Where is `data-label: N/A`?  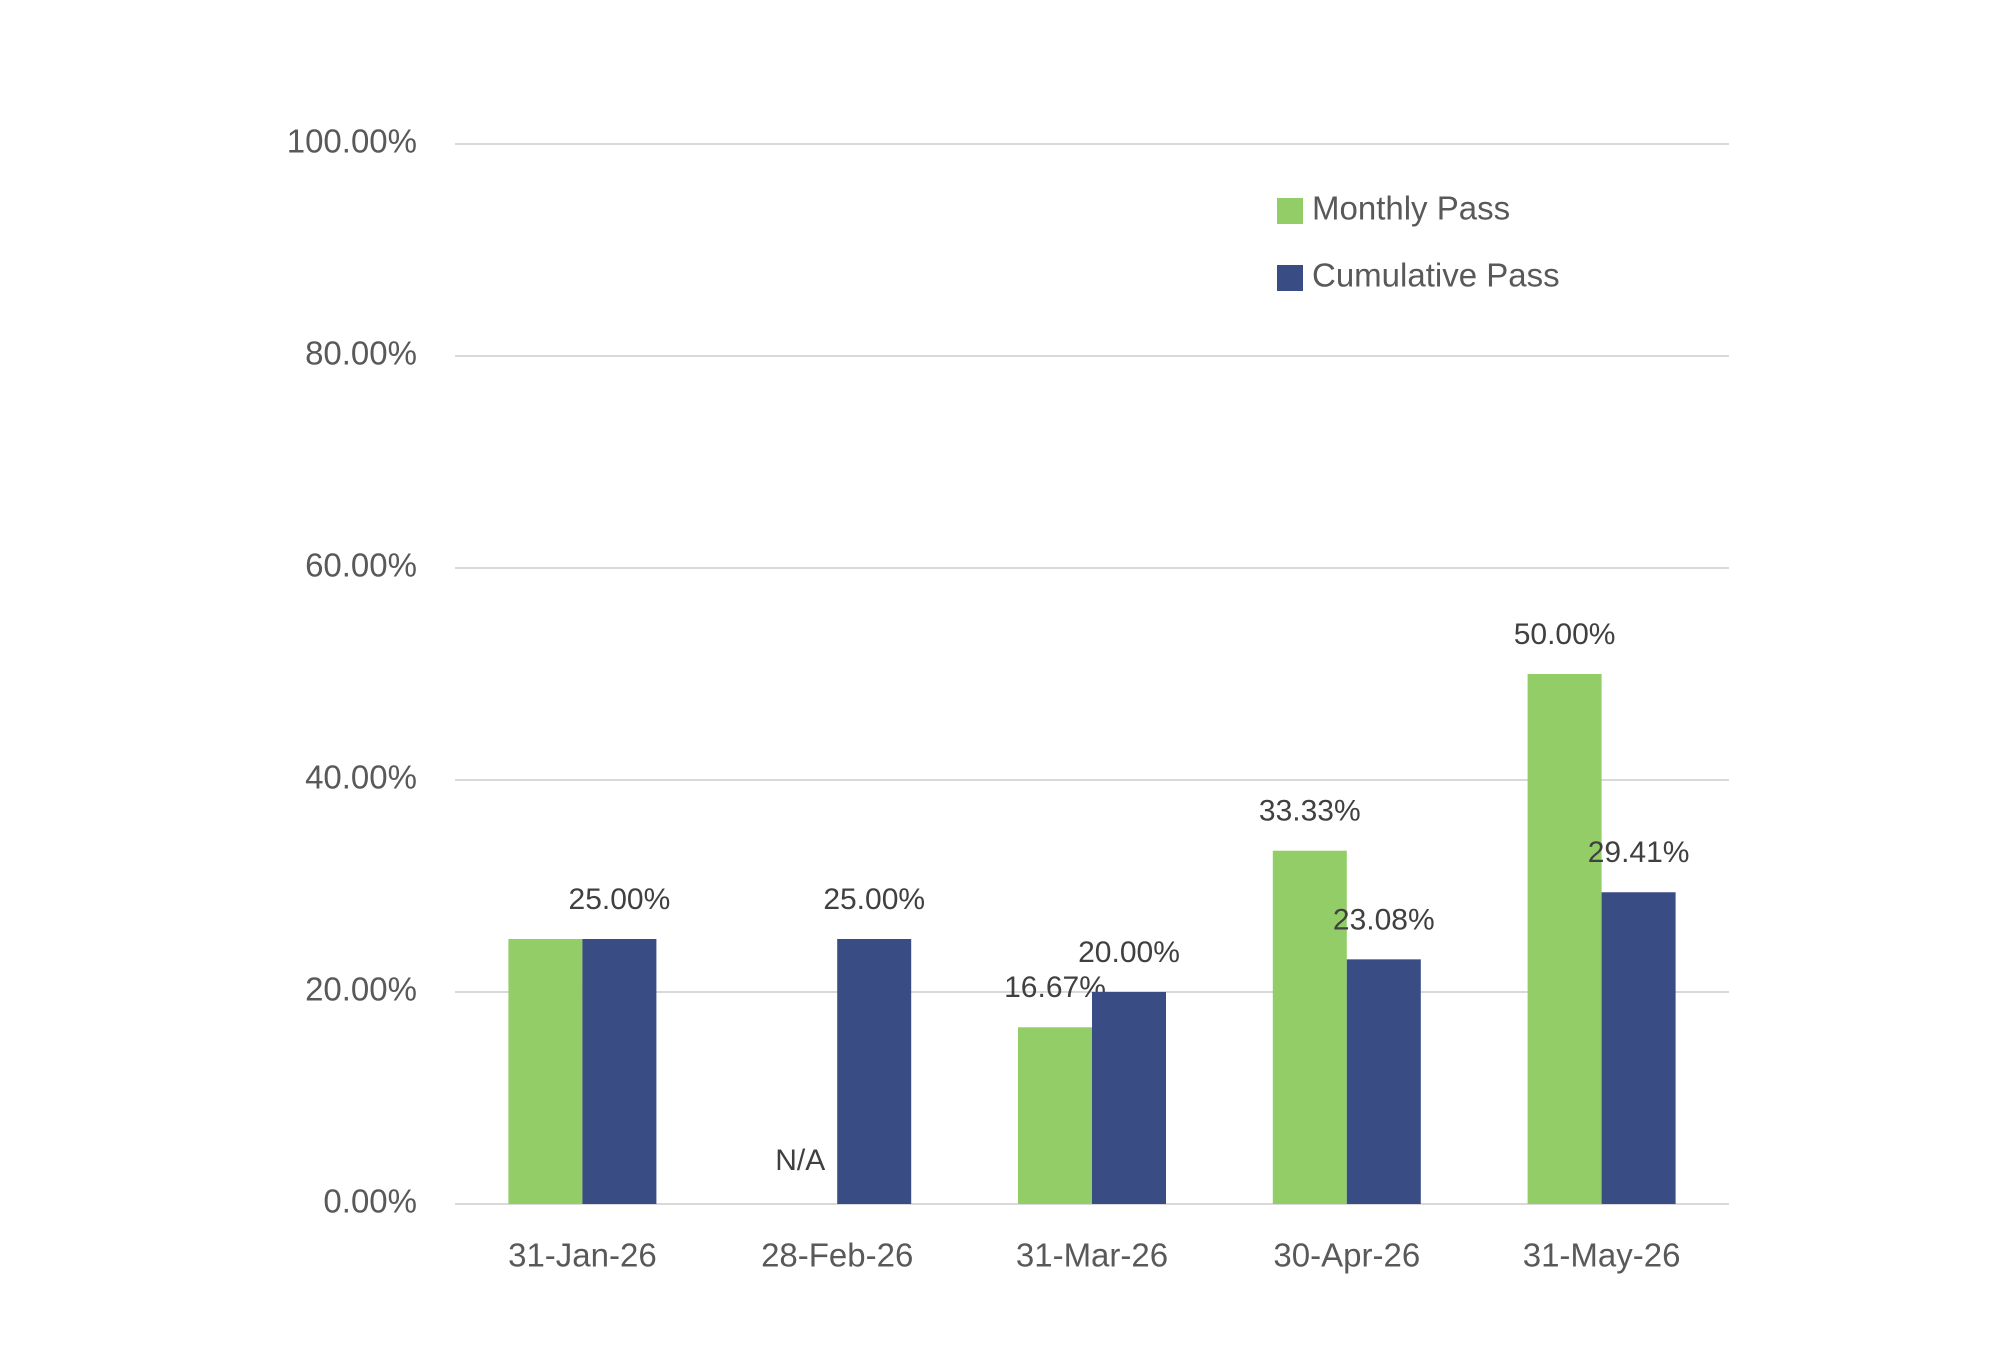 data-label: N/A is located at coordinates (800, 1160).